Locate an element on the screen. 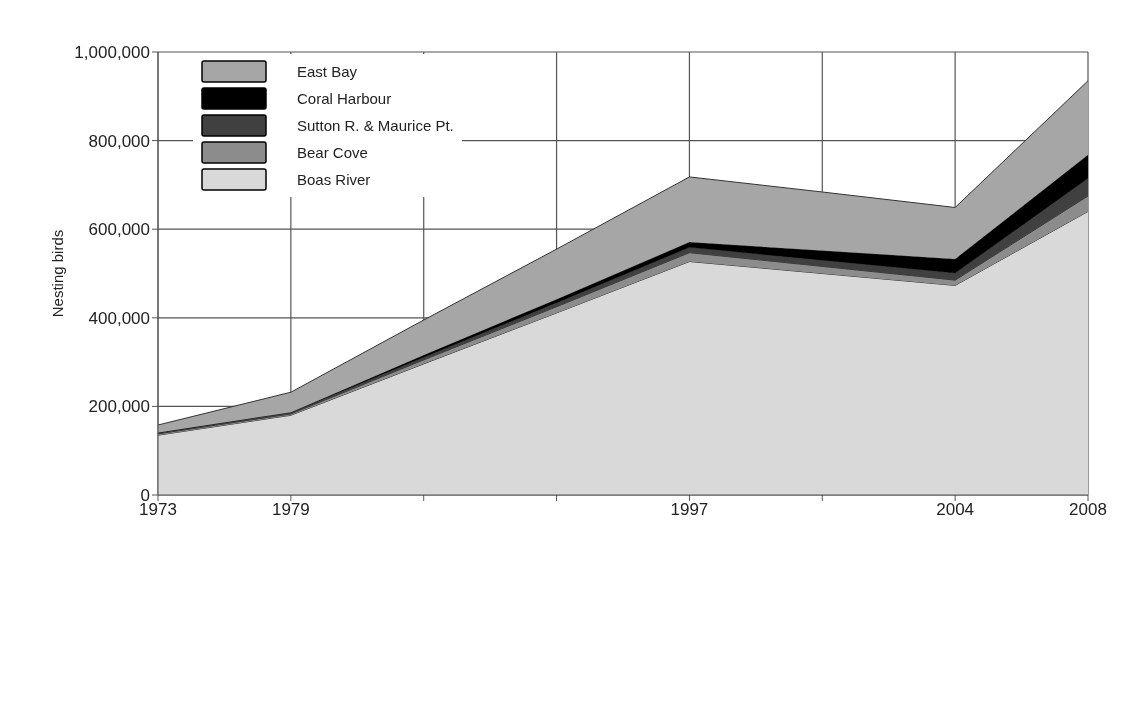 The height and width of the screenshot is (710, 1145). legend-label: Boas River is located at coordinates (334, 179).